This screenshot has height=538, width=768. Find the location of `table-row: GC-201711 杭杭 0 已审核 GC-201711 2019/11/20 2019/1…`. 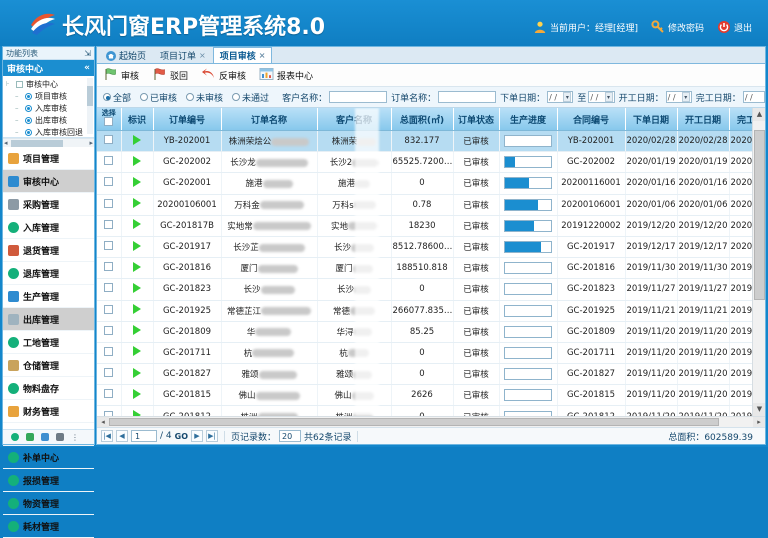

table-row: GC-201711 杭杭 0 已审核 GC-201711 2019/11/20 2019/1… is located at coordinates (431, 353).